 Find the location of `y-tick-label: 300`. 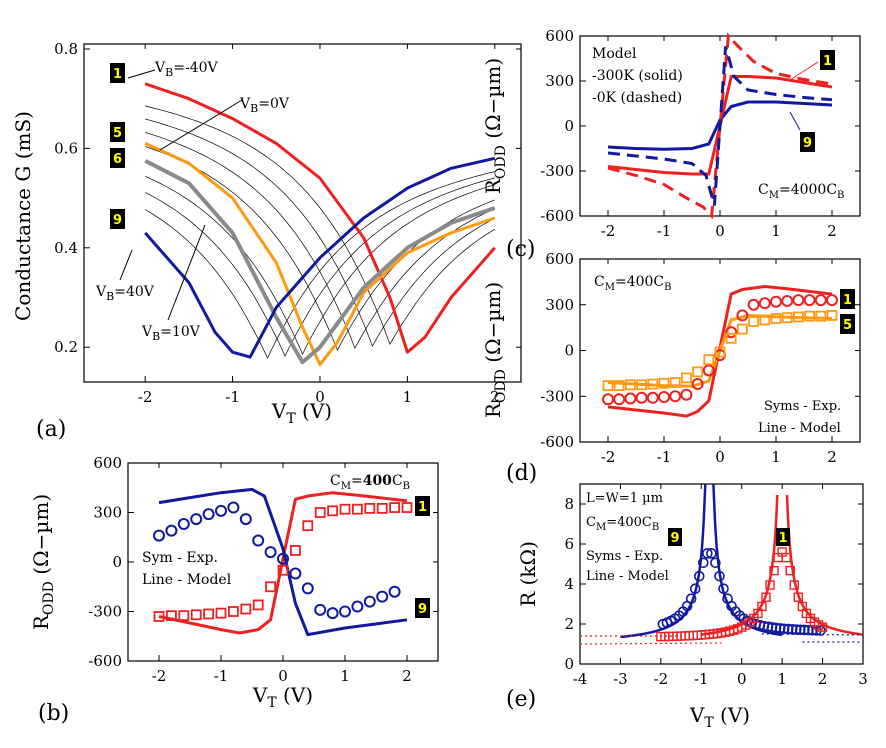

y-tick-label: 300 is located at coordinates (107, 513).